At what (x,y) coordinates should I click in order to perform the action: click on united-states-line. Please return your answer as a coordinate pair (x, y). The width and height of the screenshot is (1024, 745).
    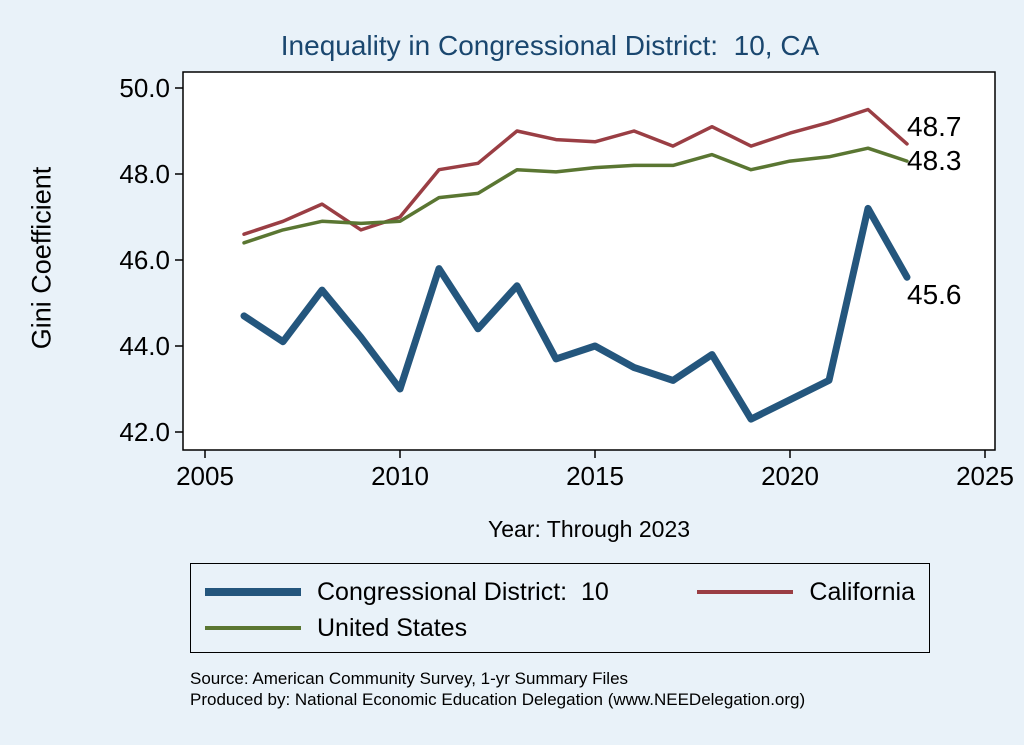
    Looking at the image, I should click on (575, 195).